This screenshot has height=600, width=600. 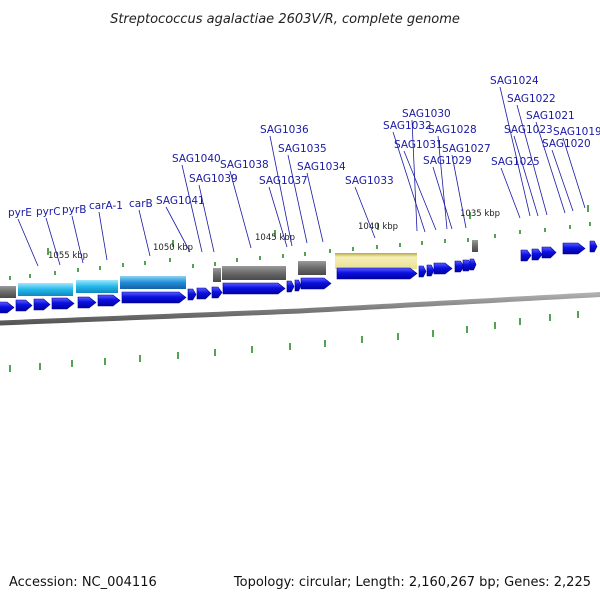 I want to click on gene-label-sag1023: SAG1023, so click(x=528, y=130).